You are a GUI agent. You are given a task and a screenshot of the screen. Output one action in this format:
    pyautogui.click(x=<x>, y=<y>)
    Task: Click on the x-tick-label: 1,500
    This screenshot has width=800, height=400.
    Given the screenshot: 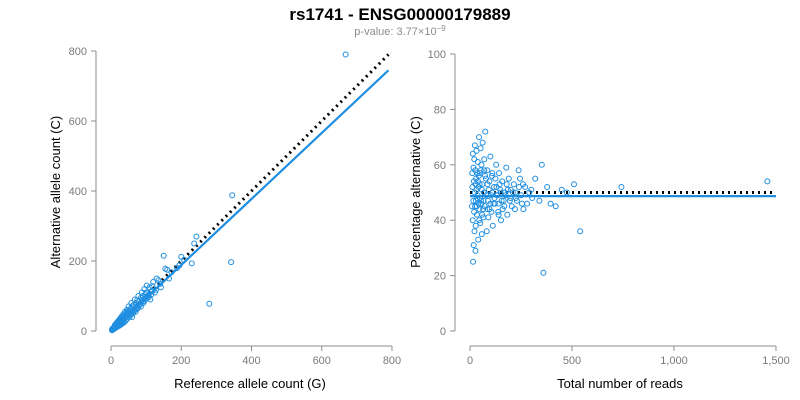 What is the action you would take?
    pyautogui.click(x=776, y=361)
    